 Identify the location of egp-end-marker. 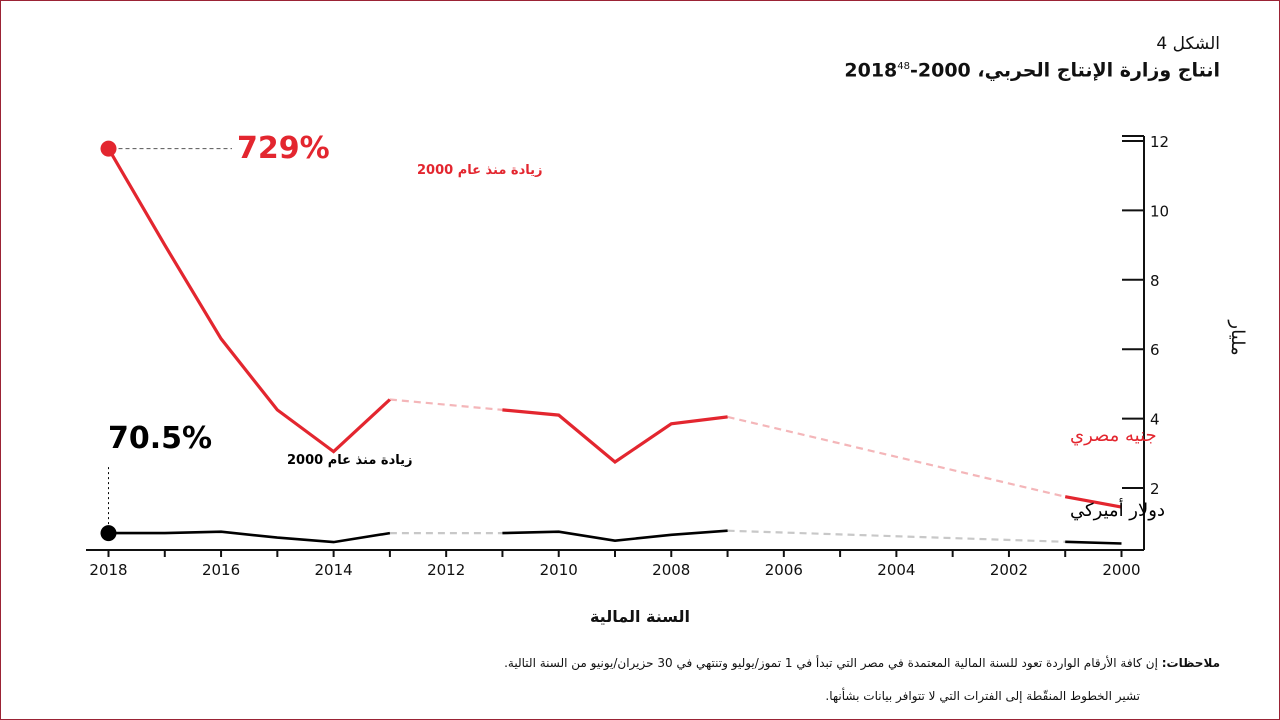
(108, 148).